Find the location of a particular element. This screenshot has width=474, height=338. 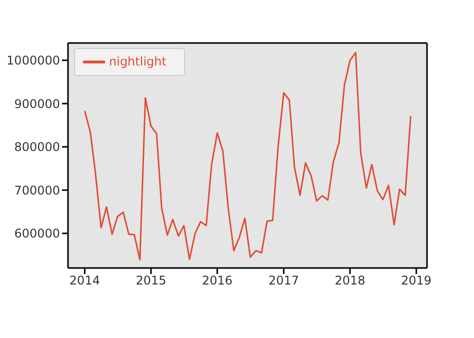

x-tick-label: 2015 is located at coordinates (151, 281).